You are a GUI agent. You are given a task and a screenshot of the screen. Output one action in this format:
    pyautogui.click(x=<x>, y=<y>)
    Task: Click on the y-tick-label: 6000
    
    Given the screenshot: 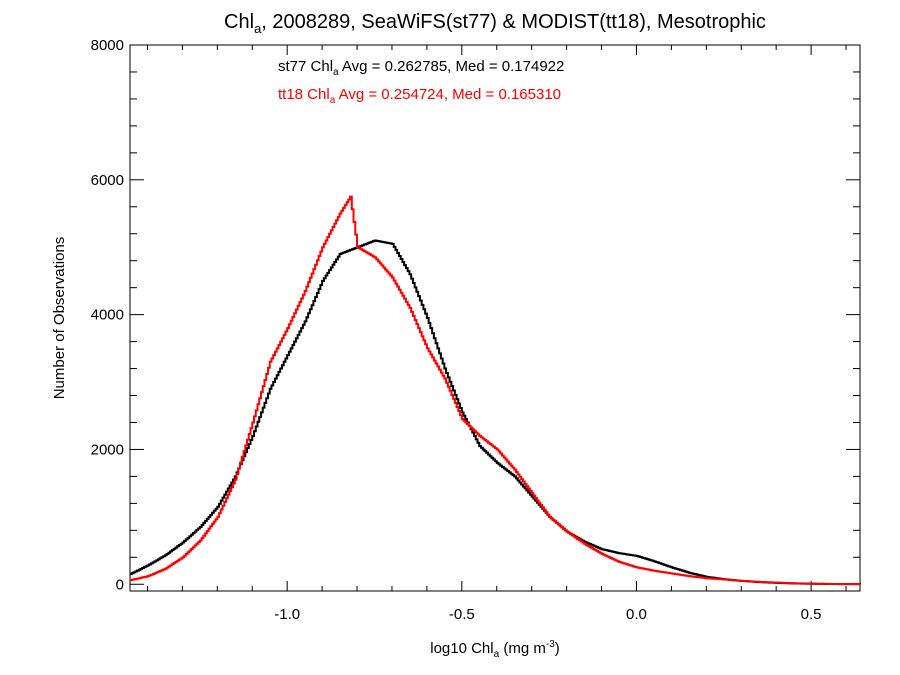 What is the action you would take?
    pyautogui.click(x=107, y=180)
    